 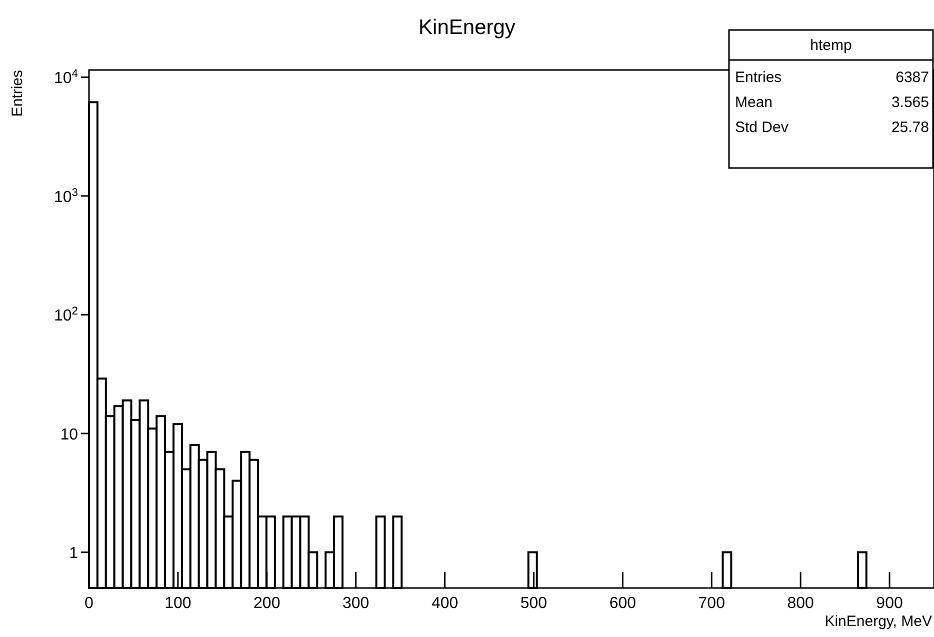 What do you see at coordinates (66, 78) in the screenshot?
I see `y-tick-label: 10$^{4}$` at bounding box center [66, 78].